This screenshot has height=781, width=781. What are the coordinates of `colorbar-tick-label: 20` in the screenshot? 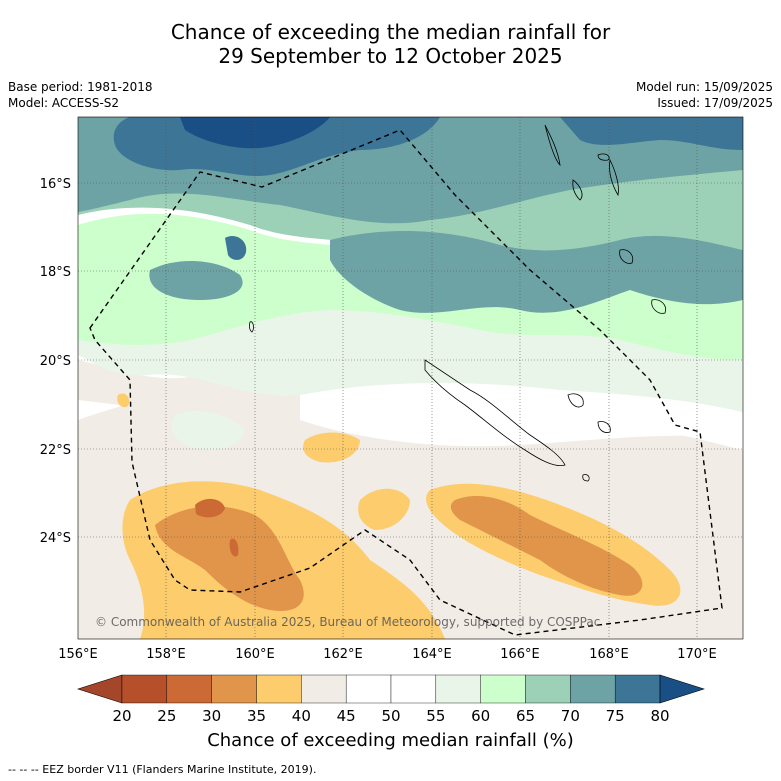 It's located at (121, 716).